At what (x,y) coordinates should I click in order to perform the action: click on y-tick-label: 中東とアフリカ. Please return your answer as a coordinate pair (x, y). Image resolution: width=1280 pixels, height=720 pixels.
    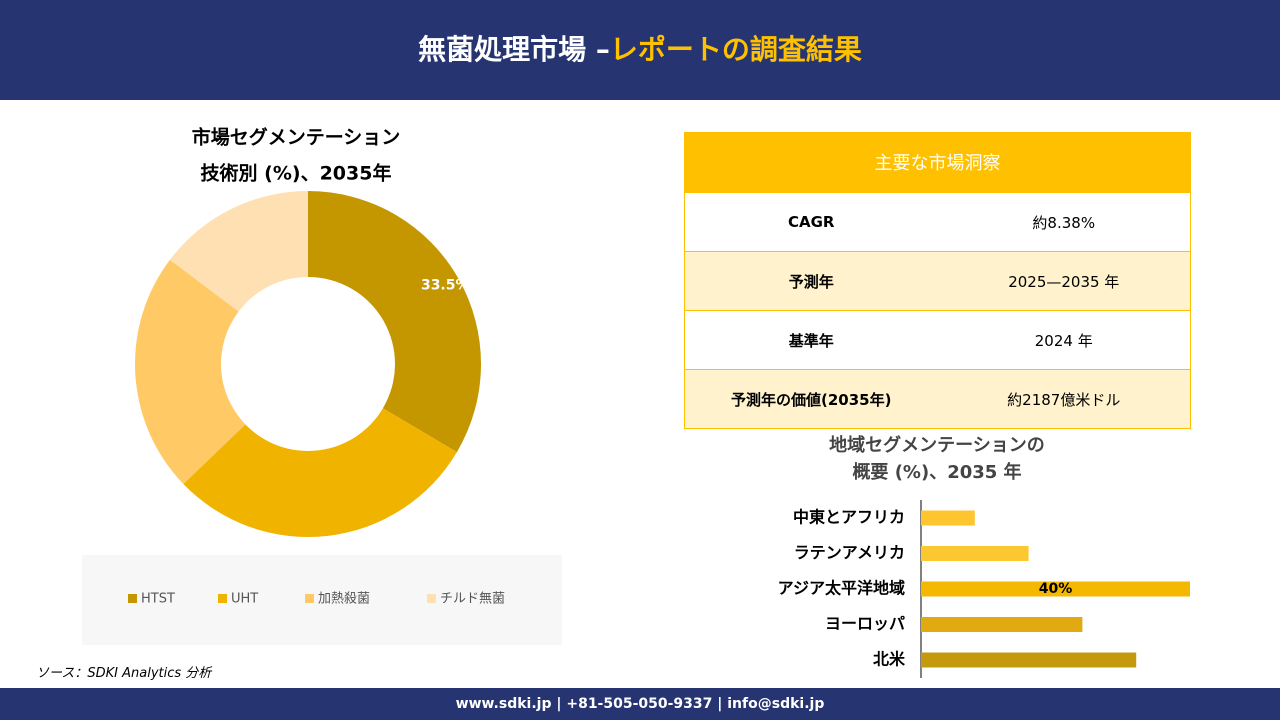
    Looking at the image, I should click on (849, 517).